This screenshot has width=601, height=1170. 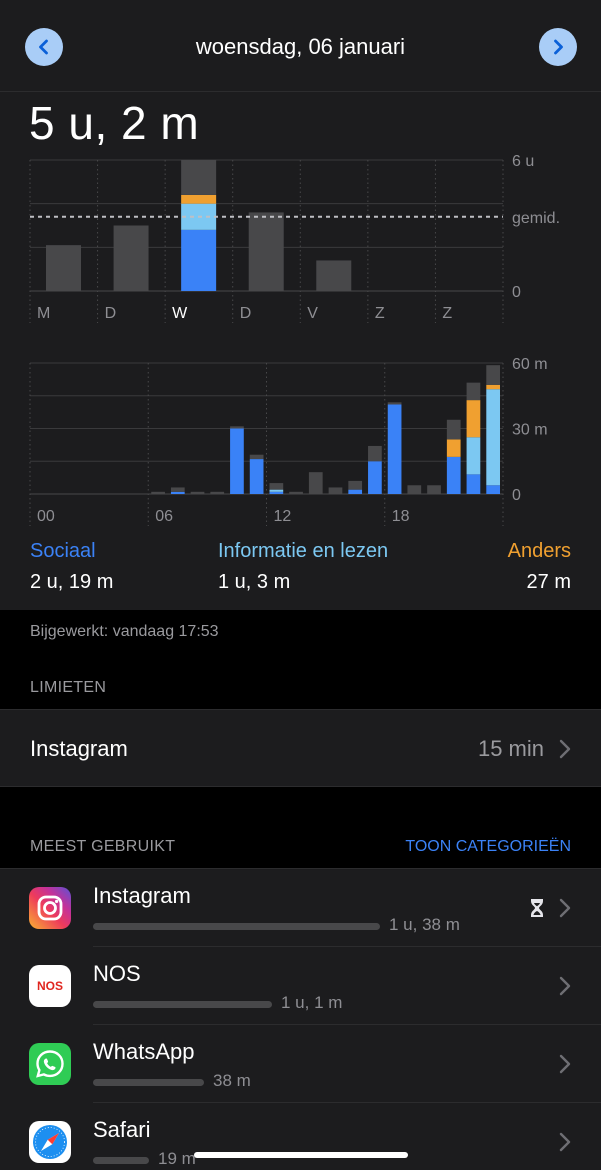 I want to click on safari-icon, so click(x=50, y=1142).